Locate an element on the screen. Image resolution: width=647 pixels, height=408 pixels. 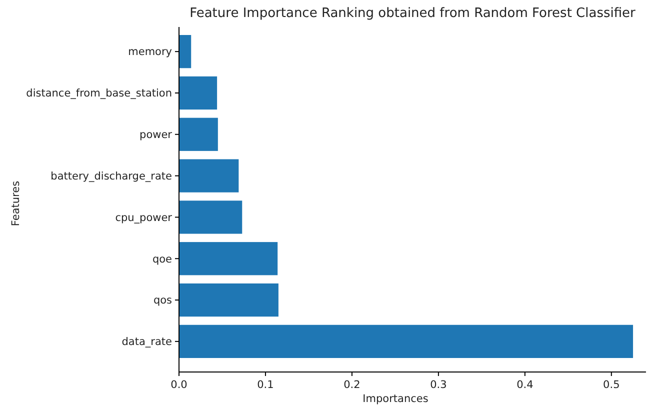
y-tick-label: cpu_power is located at coordinates (144, 218).